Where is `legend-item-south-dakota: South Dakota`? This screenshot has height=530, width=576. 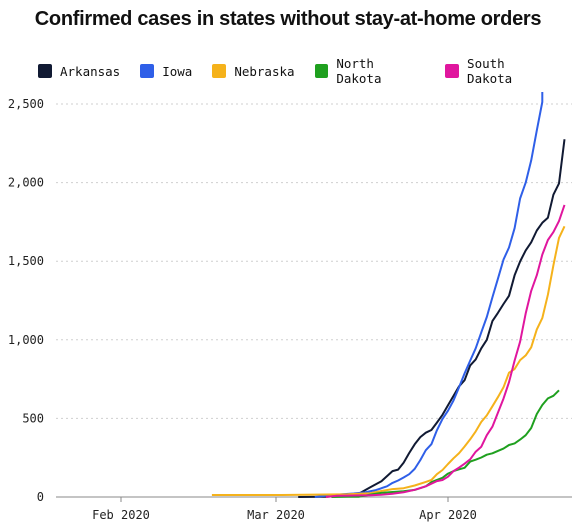
legend-item-south-dakota: South Dakota is located at coordinates (500, 71).